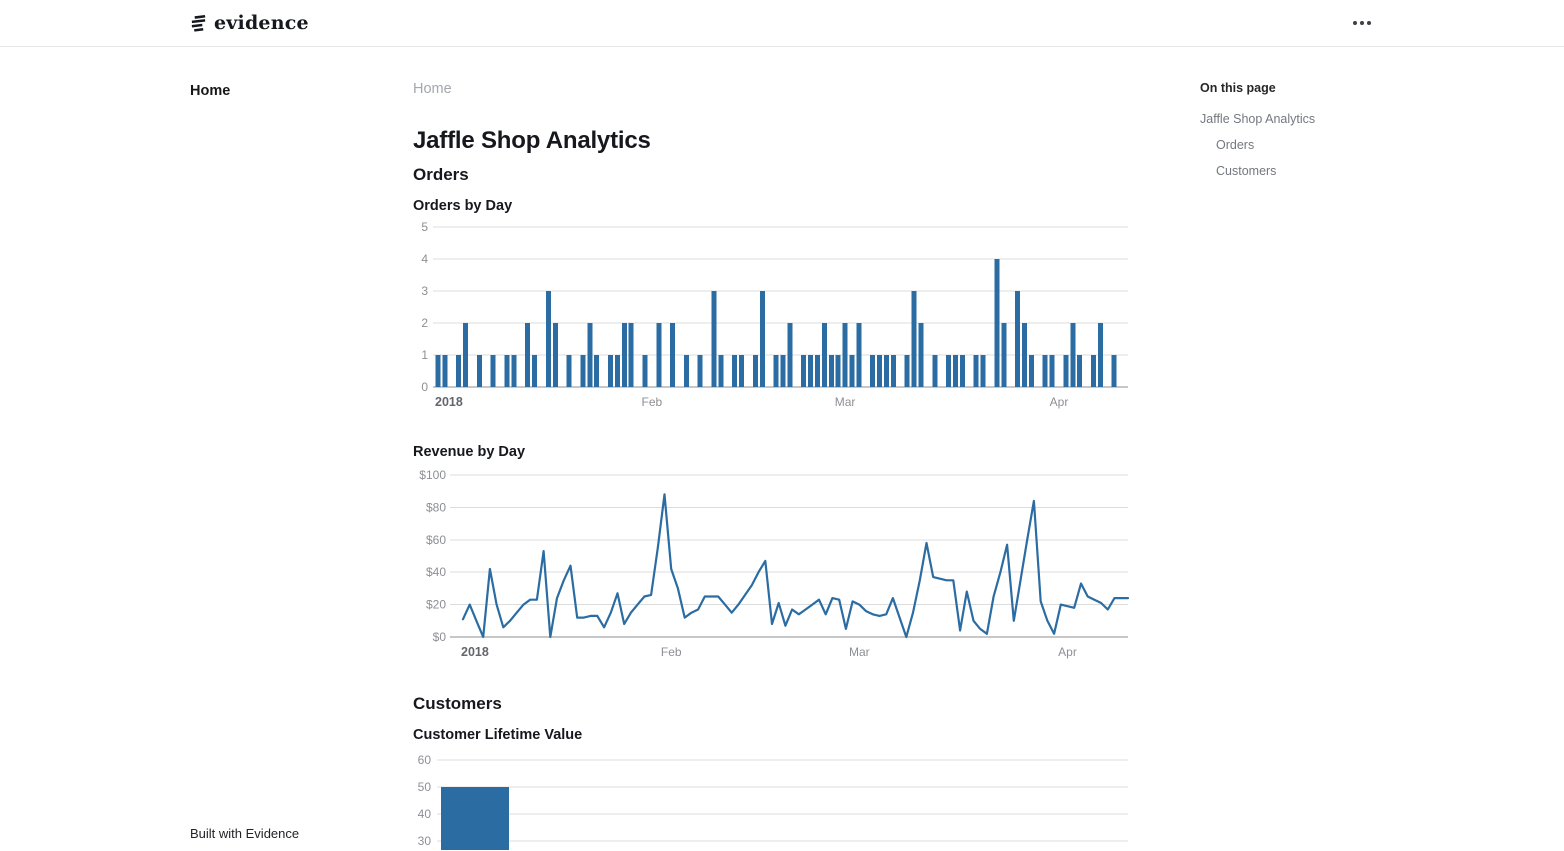 The image size is (1564, 851). What do you see at coordinates (1238, 88) in the screenshot?
I see `toc-heading: On this page` at bounding box center [1238, 88].